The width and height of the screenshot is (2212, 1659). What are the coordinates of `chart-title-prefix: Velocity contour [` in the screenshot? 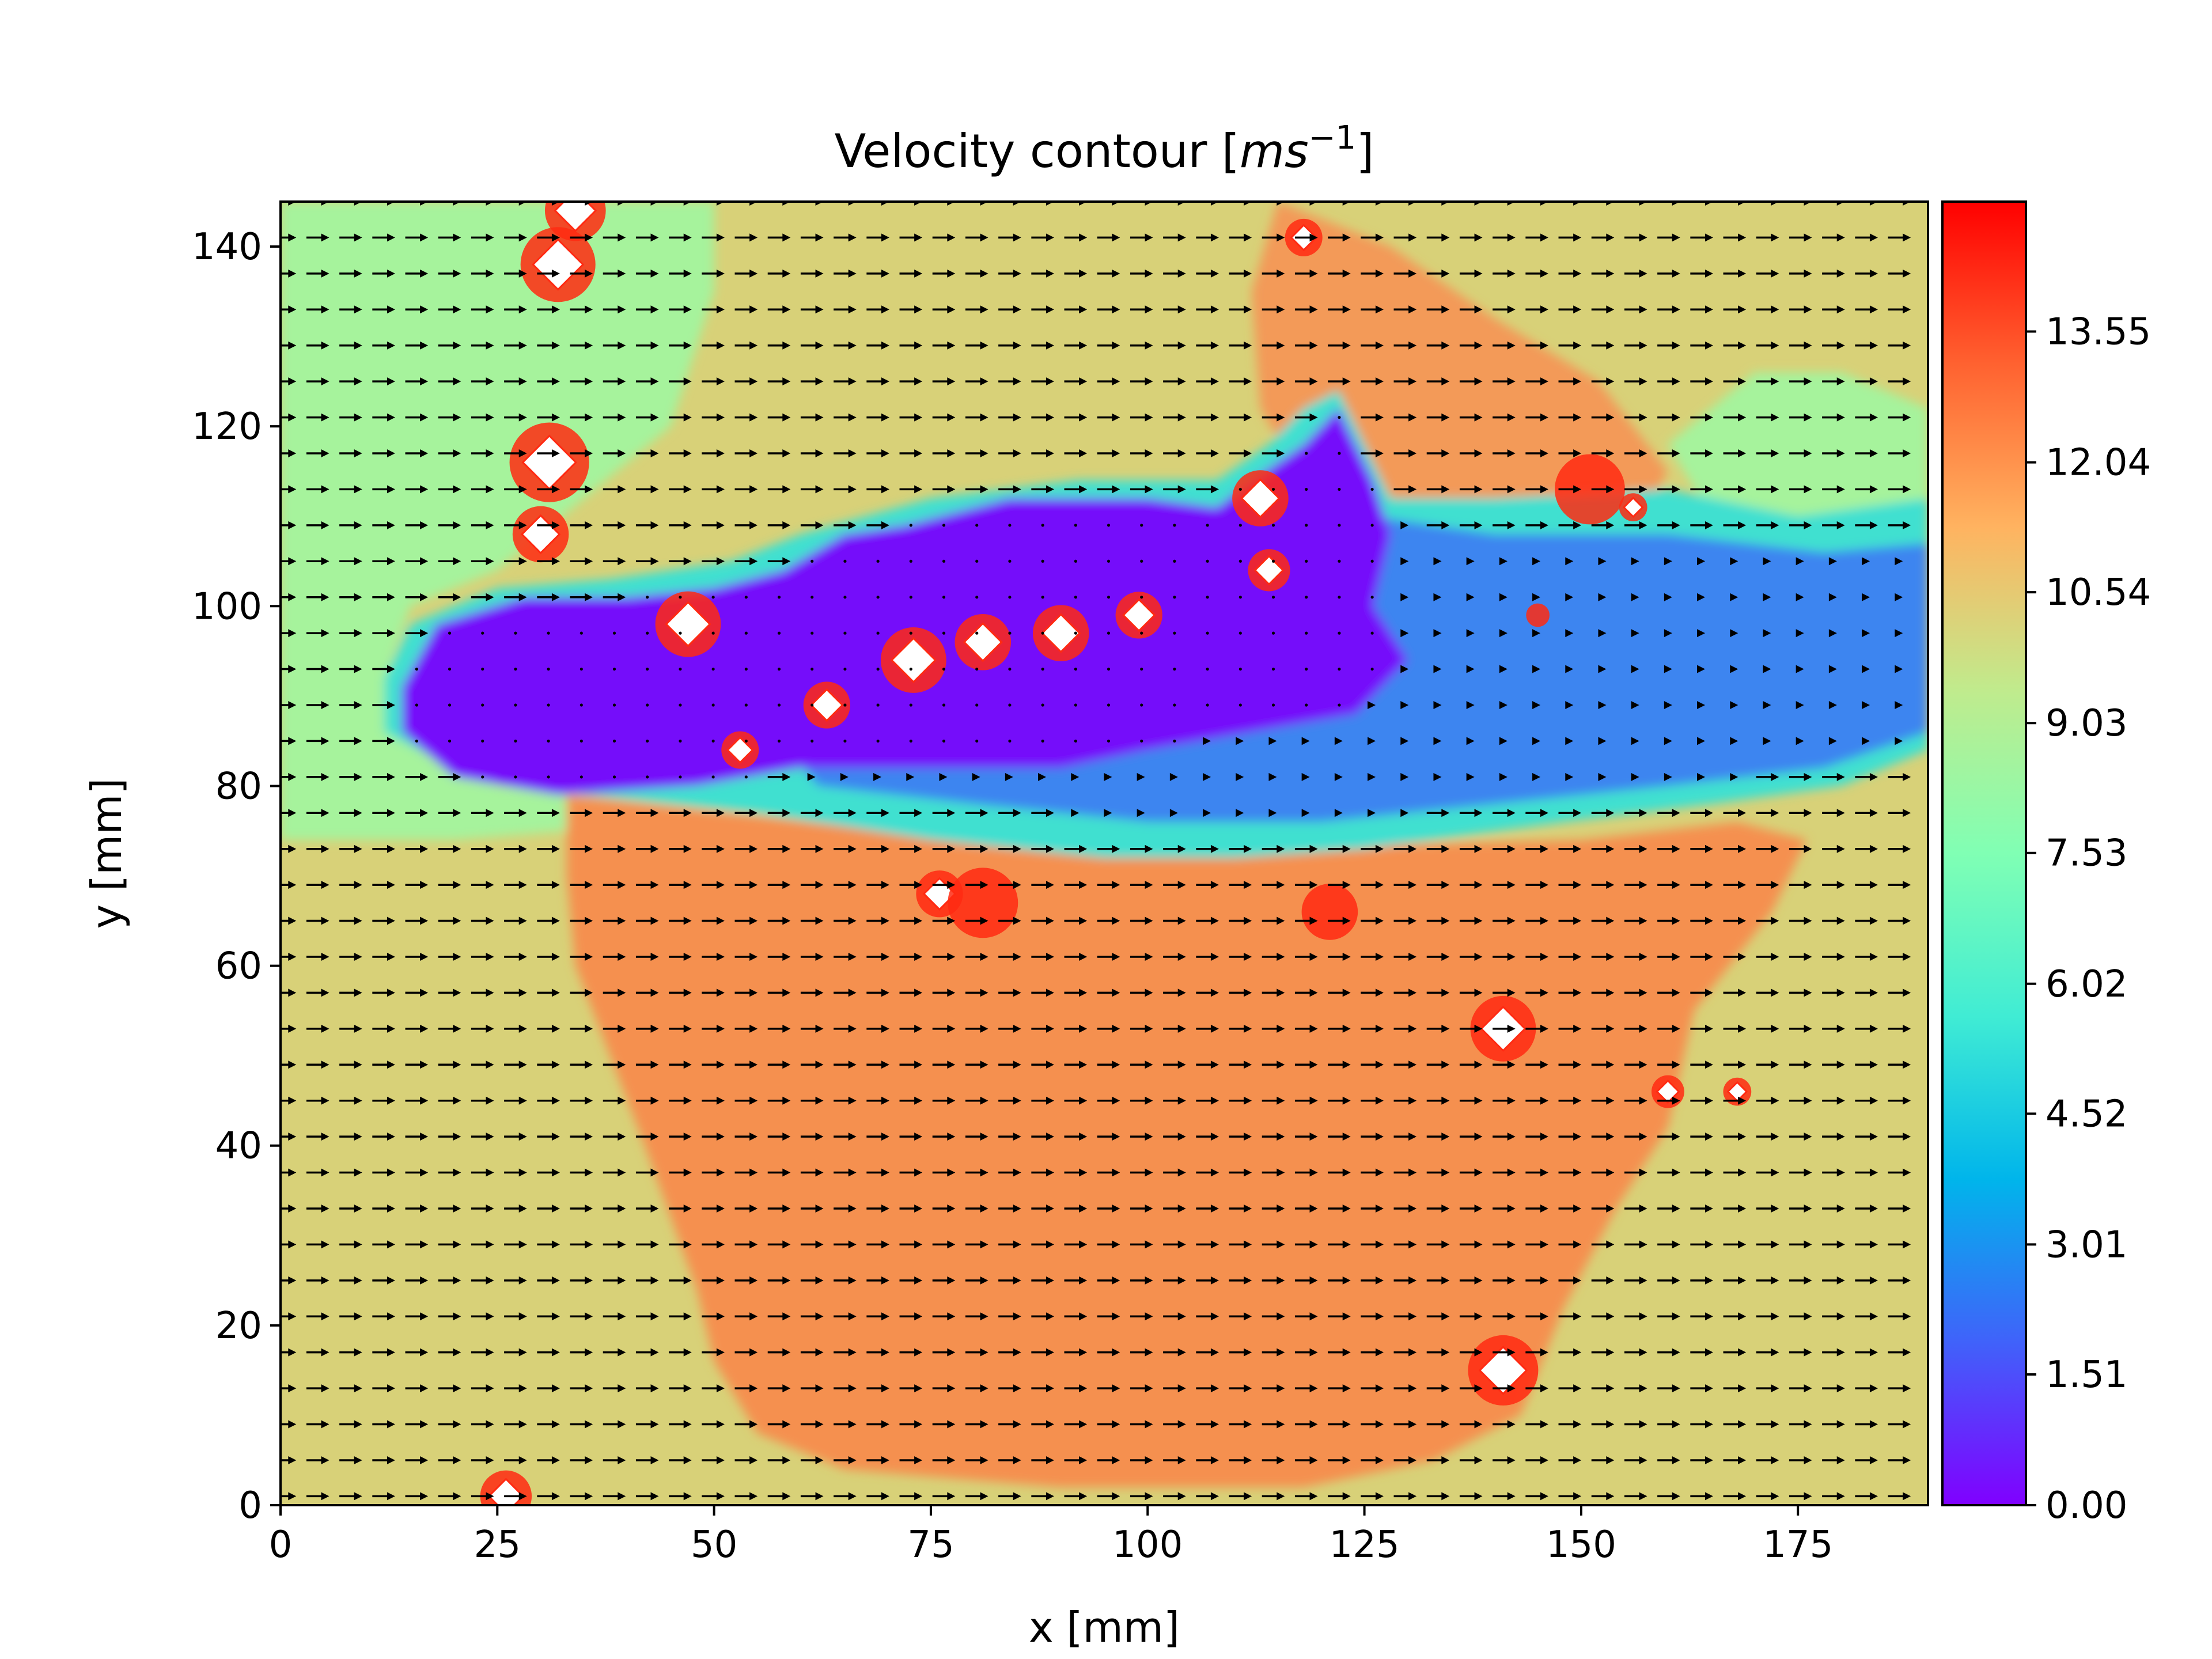 It's located at (1037, 151).